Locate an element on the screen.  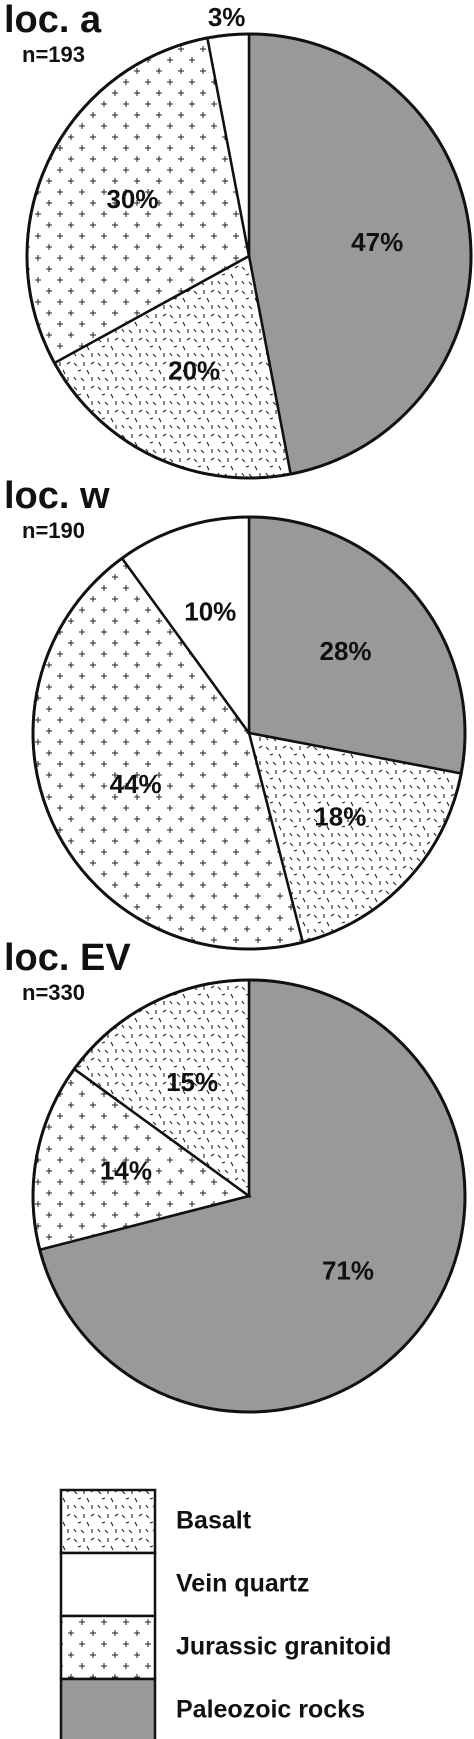
chart-subtitle: n=330 is located at coordinates (53, 992).